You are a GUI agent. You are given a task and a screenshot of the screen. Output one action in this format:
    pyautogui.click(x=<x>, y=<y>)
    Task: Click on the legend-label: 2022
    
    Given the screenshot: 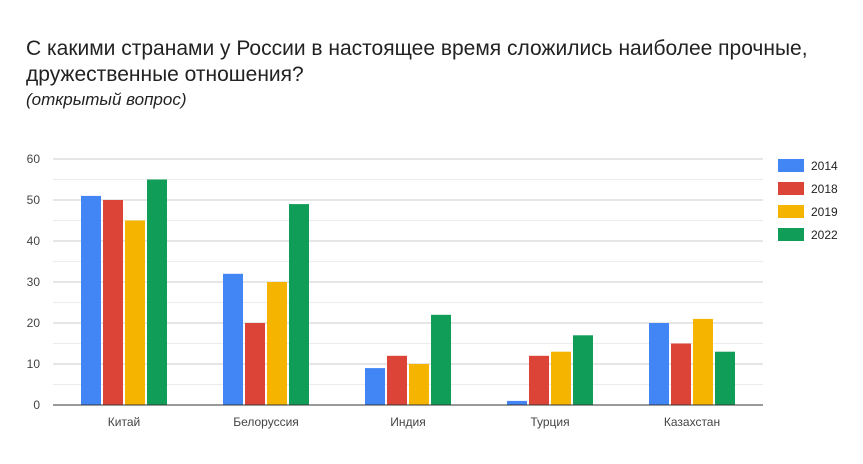 What is the action you would take?
    pyautogui.click(x=824, y=235)
    